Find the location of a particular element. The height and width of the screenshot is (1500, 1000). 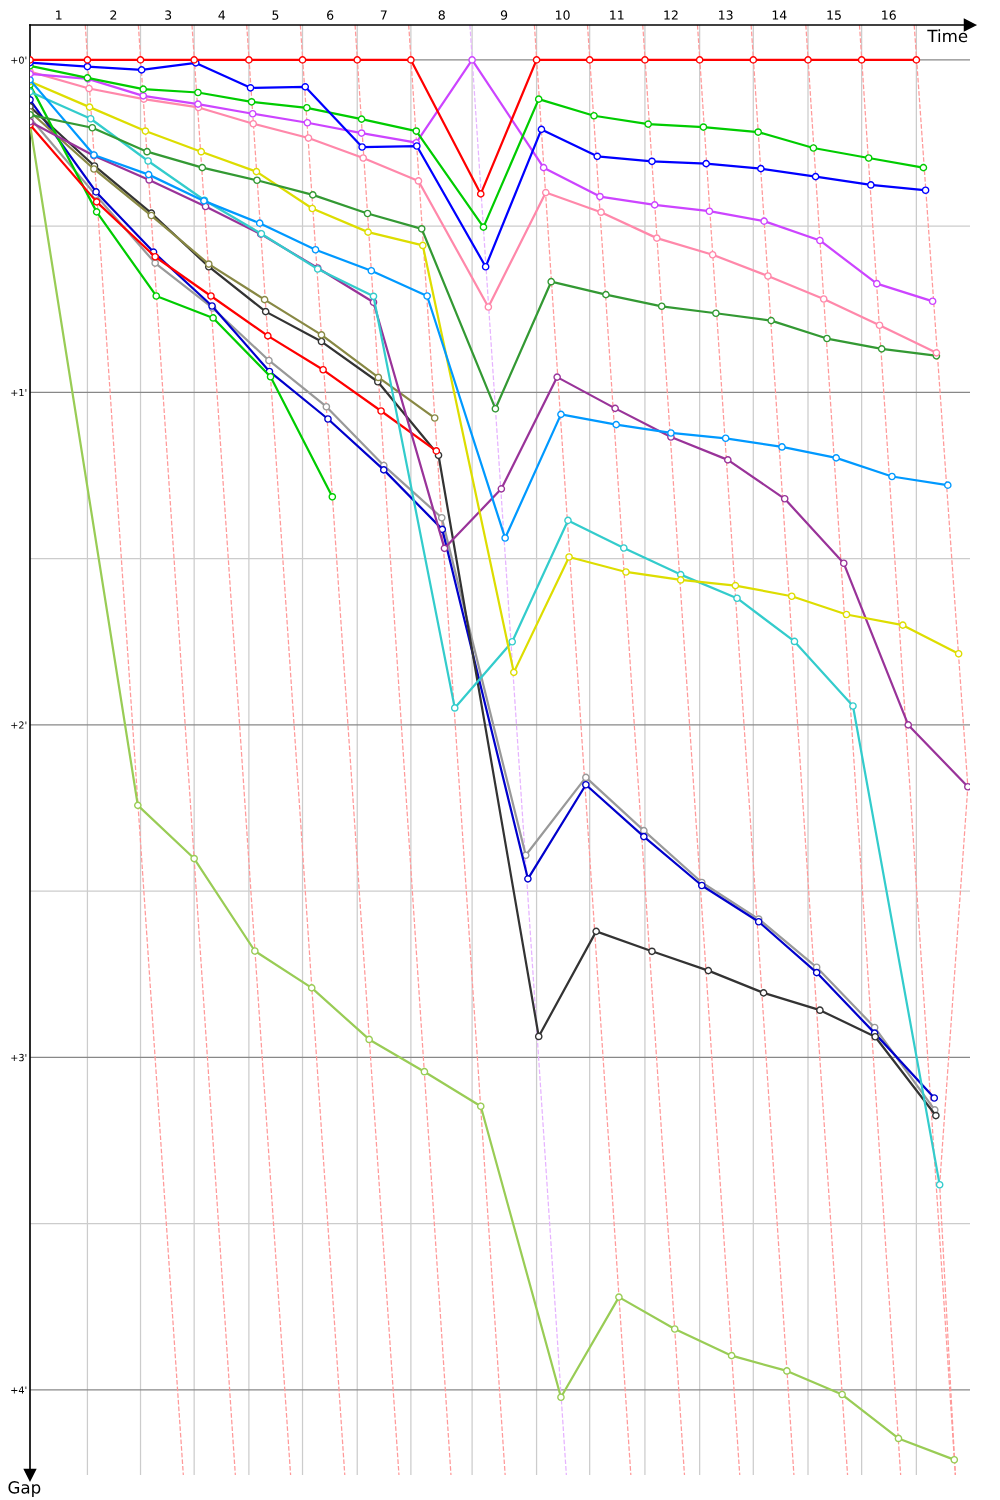

x-tick-label: 3 is located at coordinates (168, 15).